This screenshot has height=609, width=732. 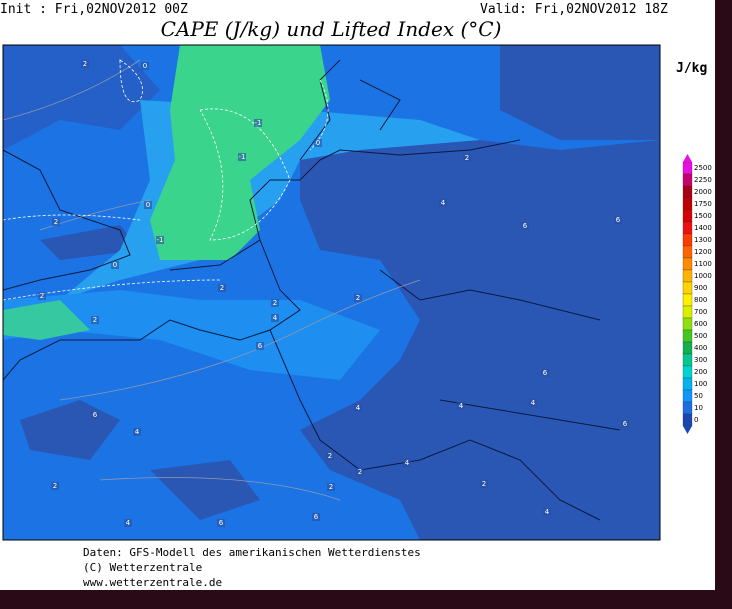 What do you see at coordinates (331, 29) in the screenshot?
I see `title: CAPE (J/kg) und Lifted Index (°C)` at bounding box center [331, 29].